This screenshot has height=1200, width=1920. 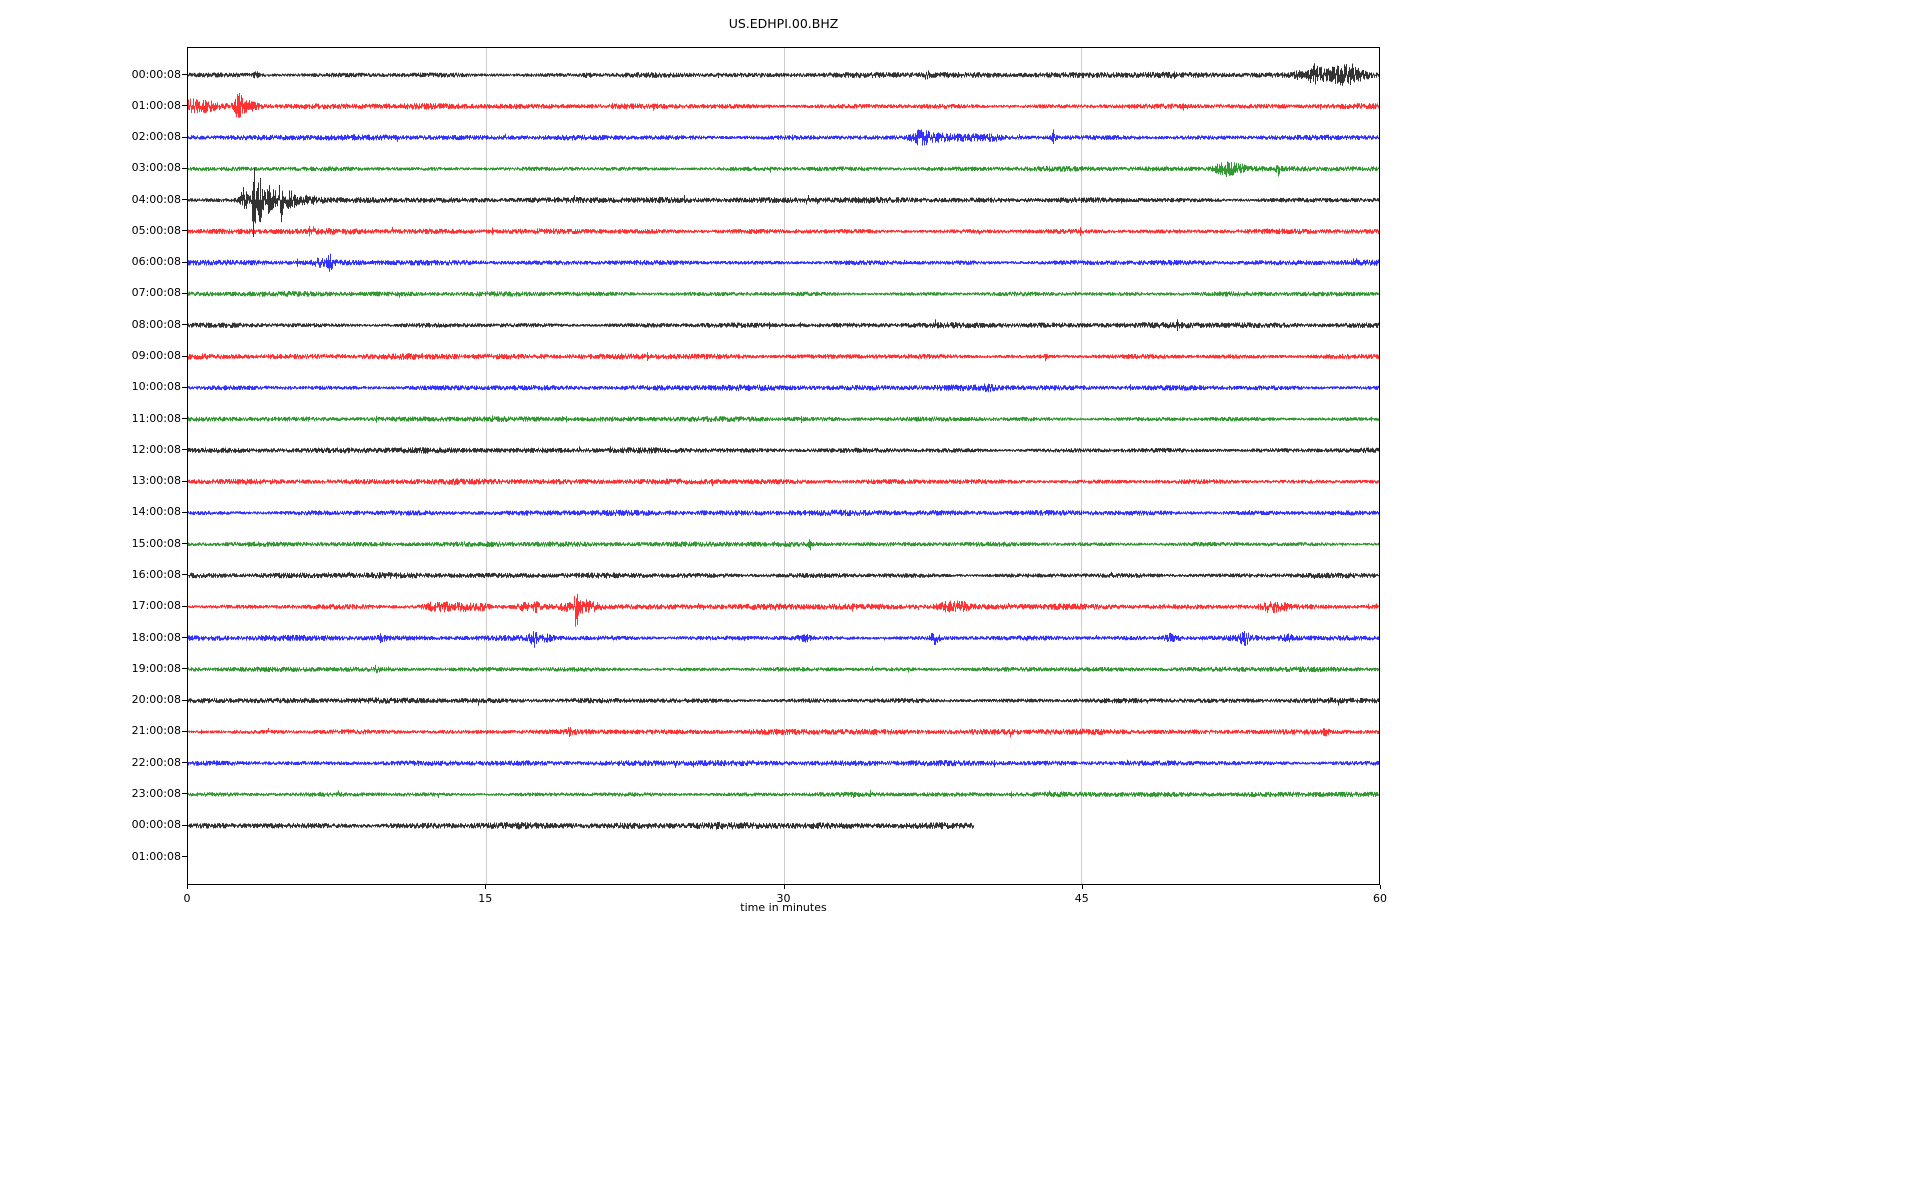 What do you see at coordinates (156, 574) in the screenshot?
I see `row-label: 16:00:08` at bounding box center [156, 574].